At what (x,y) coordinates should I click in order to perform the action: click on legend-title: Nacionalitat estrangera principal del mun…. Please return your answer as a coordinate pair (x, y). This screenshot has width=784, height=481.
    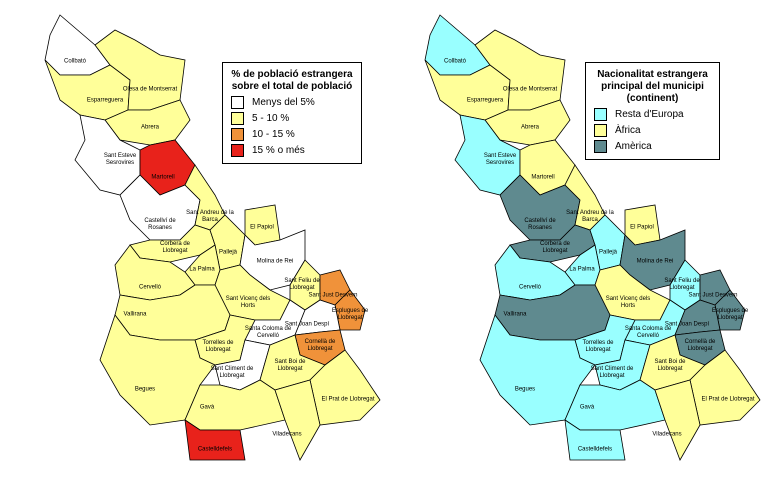
    Looking at the image, I should click on (652, 87).